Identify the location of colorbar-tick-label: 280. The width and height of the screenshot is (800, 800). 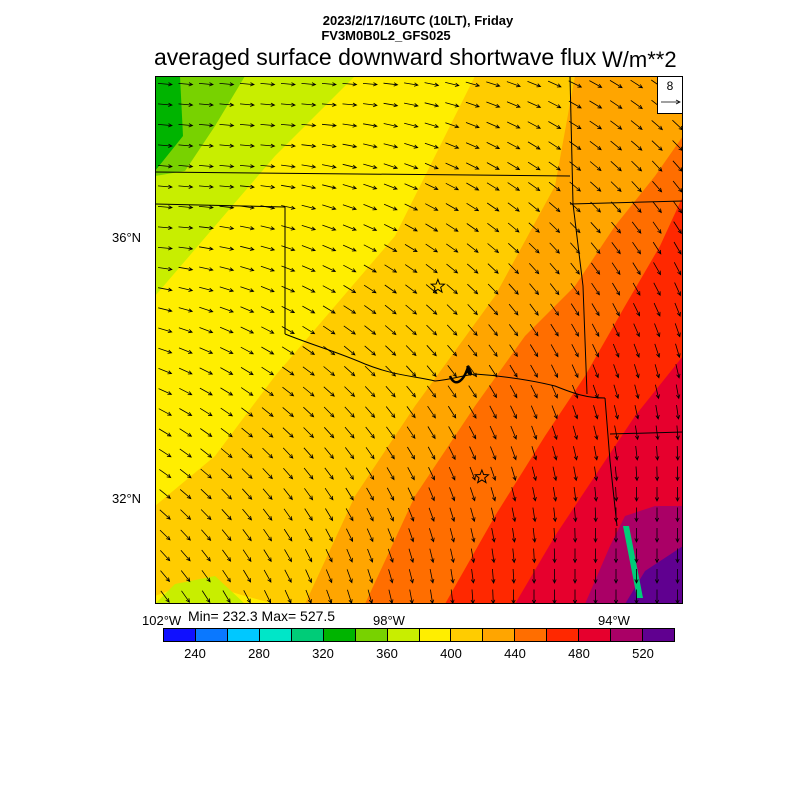
(259, 653).